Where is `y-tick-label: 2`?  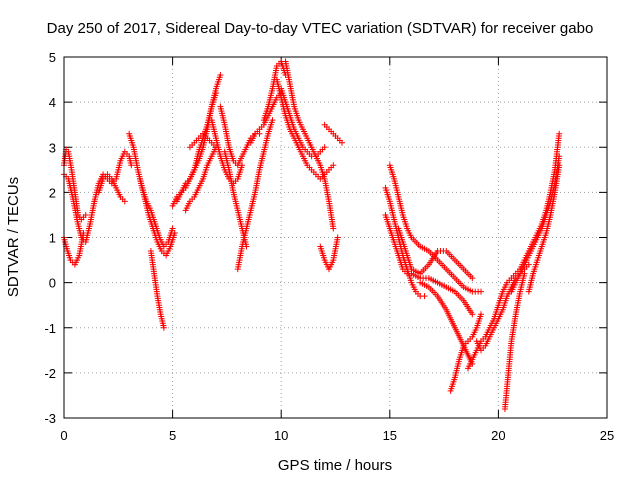
y-tick-label: 2 is located at coordinates (52, 192).